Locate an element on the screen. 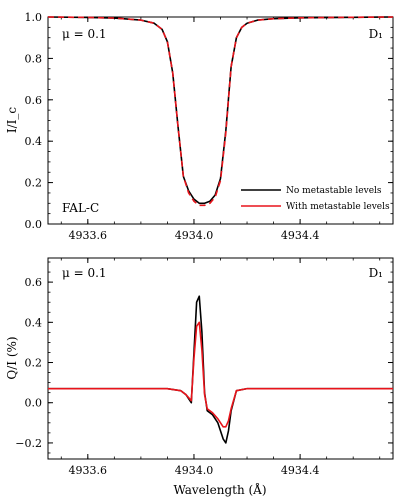 The height and width of the screenshot is (504, 403). intensity-y-tick-label: 0.8 is located at coordinates (34, 58).